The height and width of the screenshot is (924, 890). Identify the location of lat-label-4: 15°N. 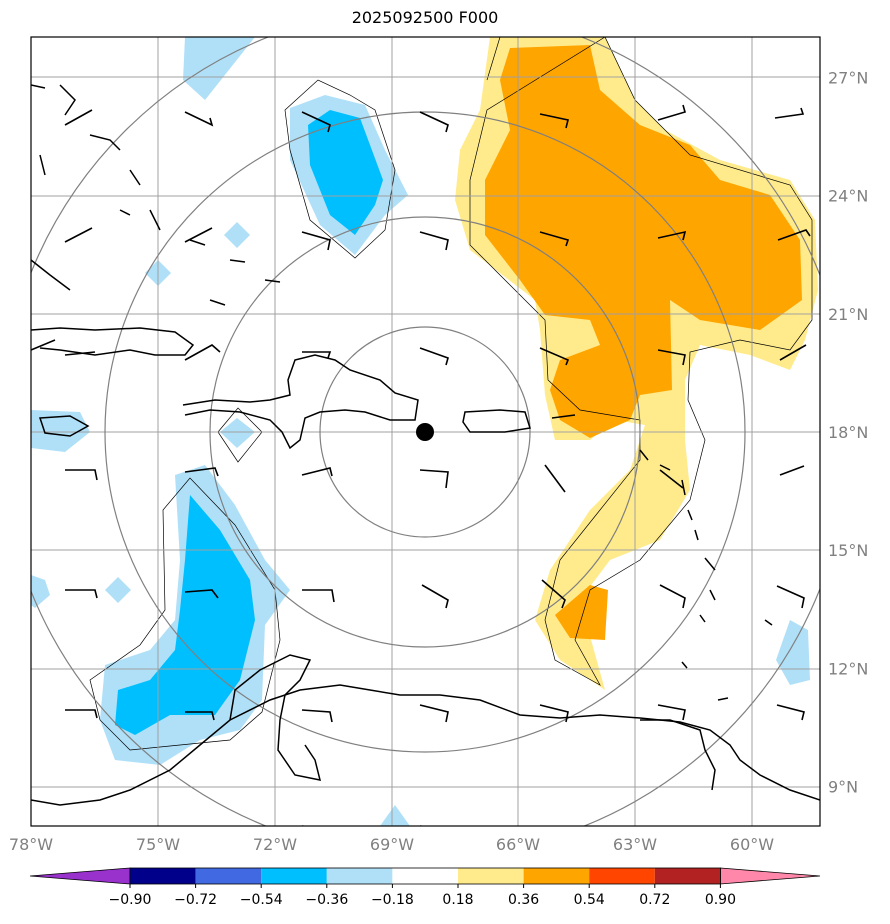
(848, 550).